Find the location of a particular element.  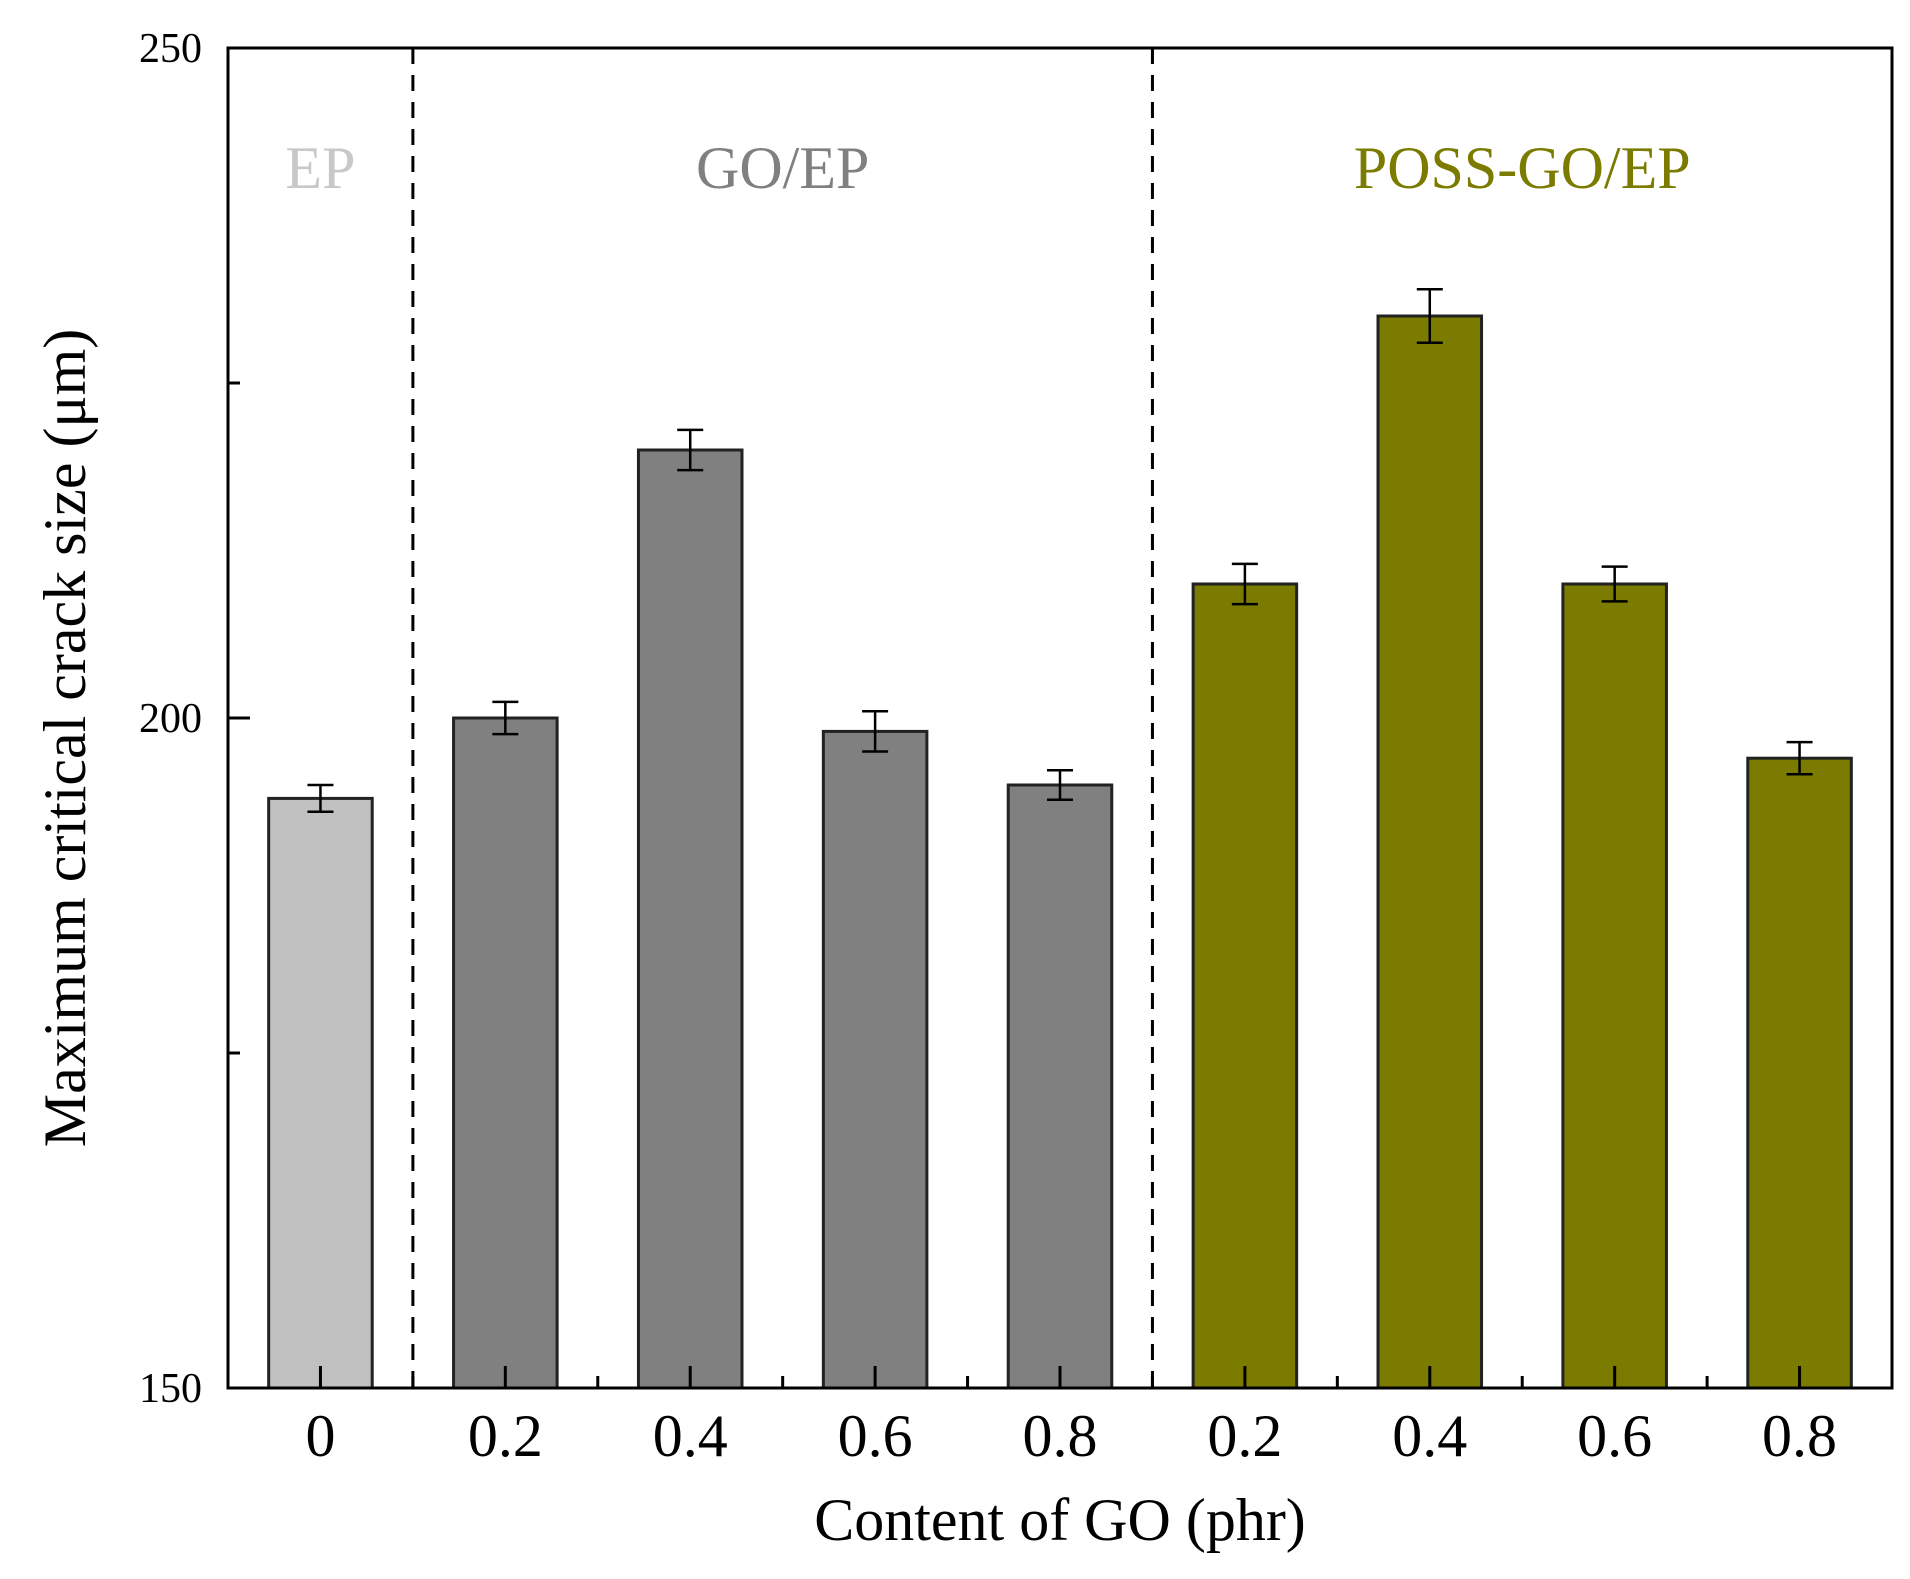

x-tick-label-1: 0 is located at coordinates (320, 1436).